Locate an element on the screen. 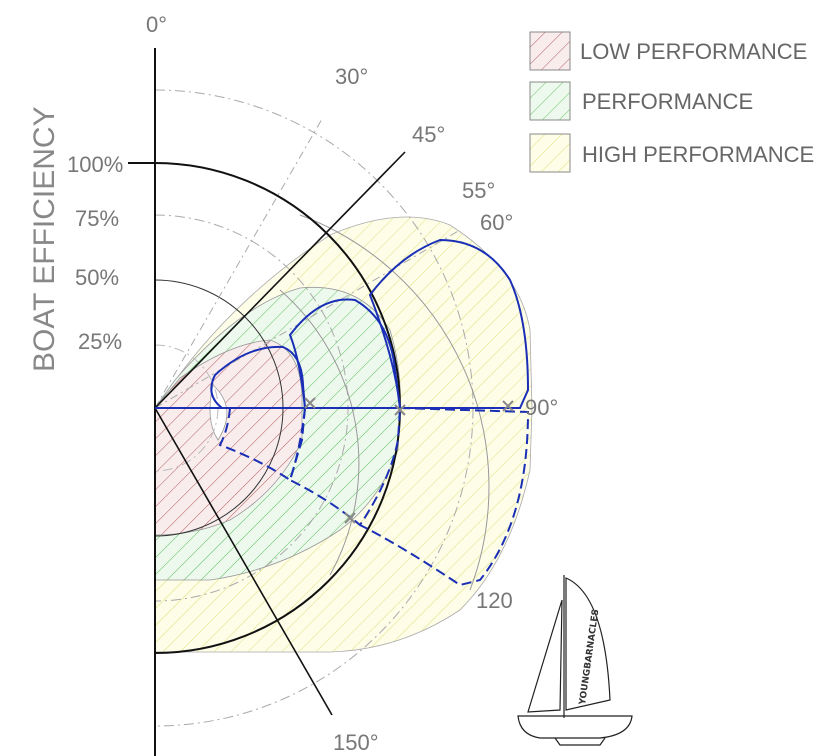  polar-curve-mid-upwind is located at coordinates (344, 353).